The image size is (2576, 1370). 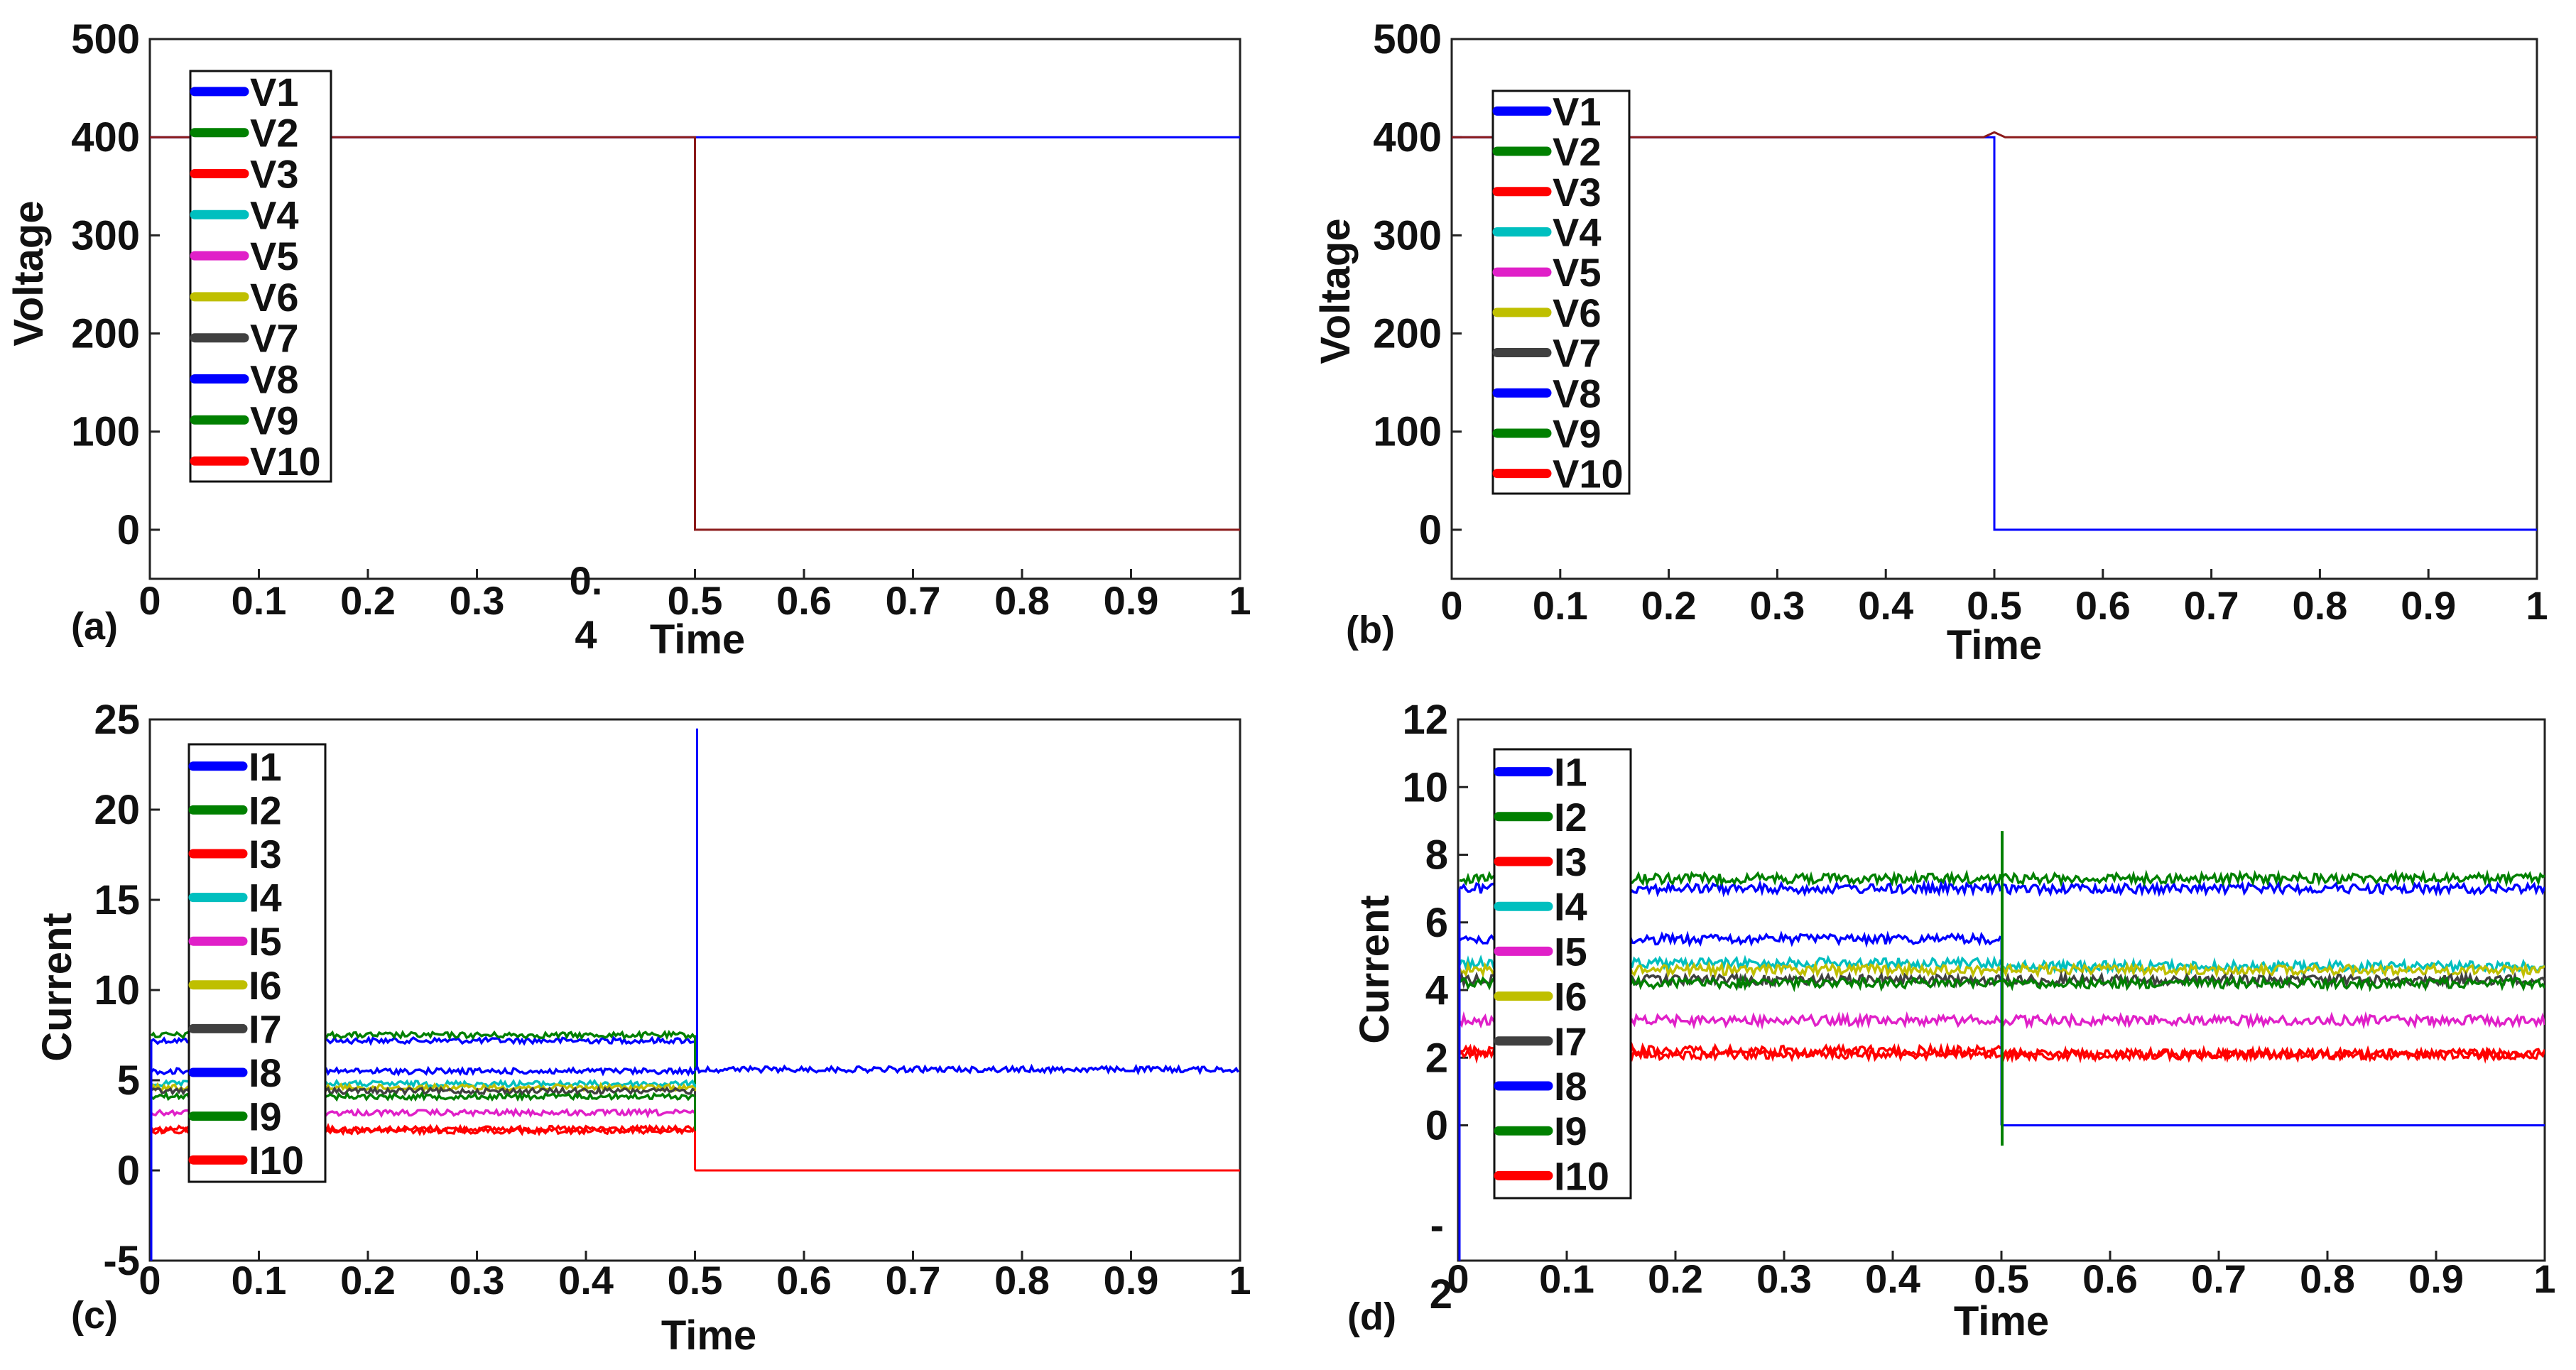 I want to click on legend-entry: V7, so click(x=1578, y=354).